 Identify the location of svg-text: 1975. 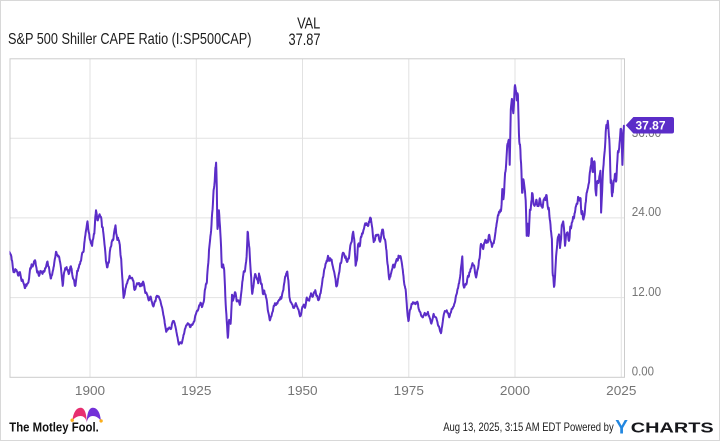
(409, 390).